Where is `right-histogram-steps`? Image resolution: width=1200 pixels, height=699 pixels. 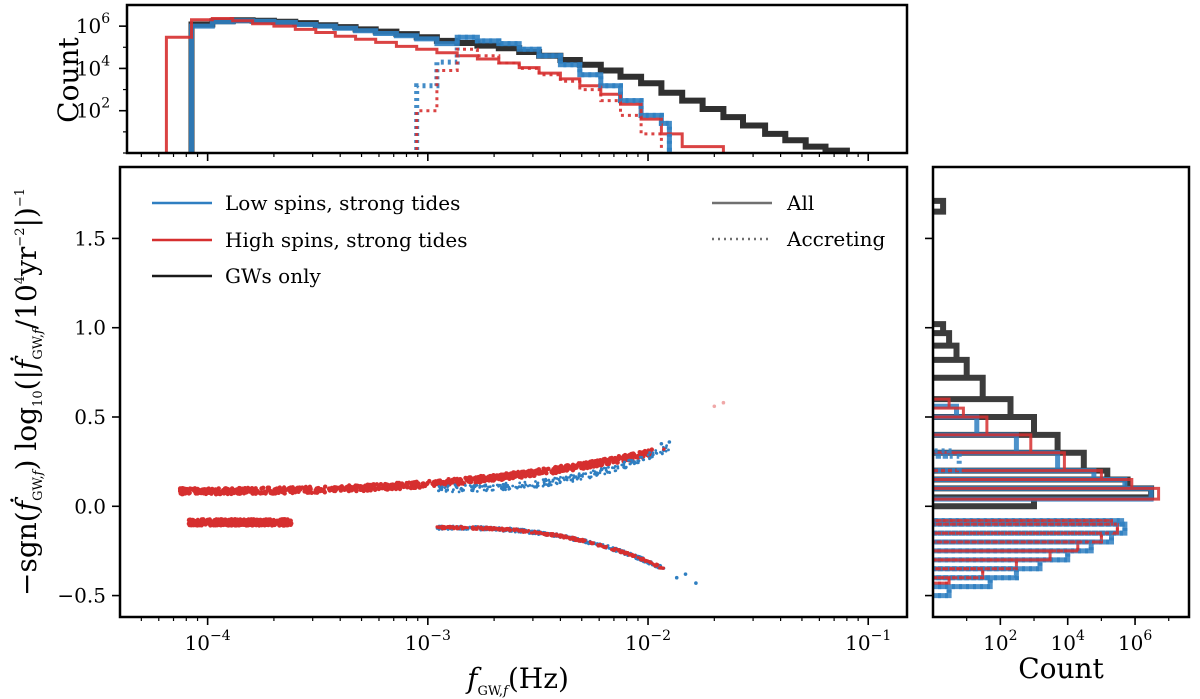 right-histogram-steps is located at coordinates (1047, 398).